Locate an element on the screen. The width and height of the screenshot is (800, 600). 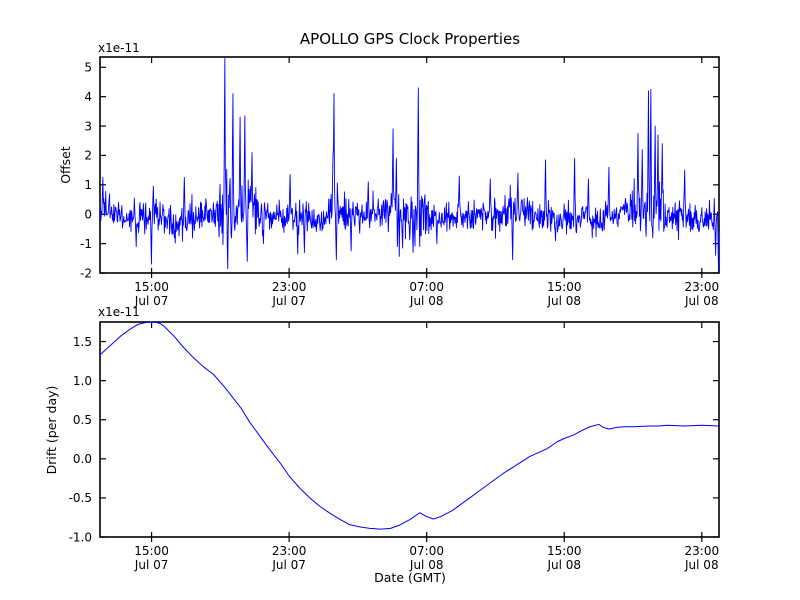
y-tick-label: 3 is located at coordinates (88, 126).